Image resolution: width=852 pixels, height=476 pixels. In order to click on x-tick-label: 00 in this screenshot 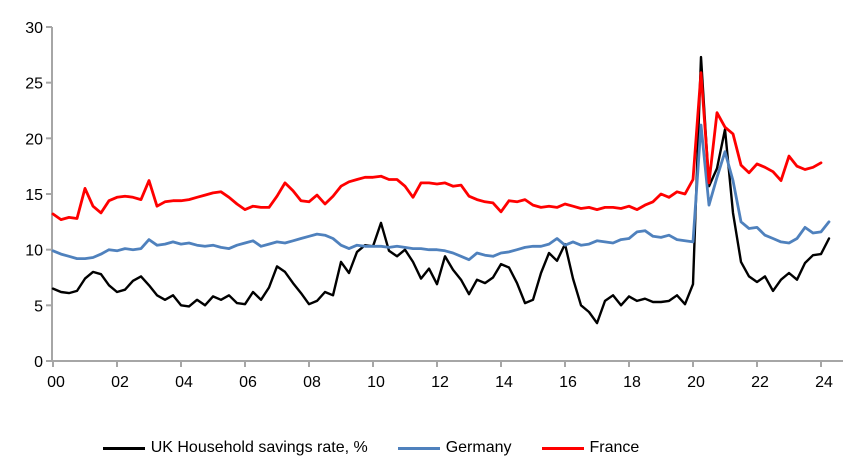, I will do `click(56, 382)`.